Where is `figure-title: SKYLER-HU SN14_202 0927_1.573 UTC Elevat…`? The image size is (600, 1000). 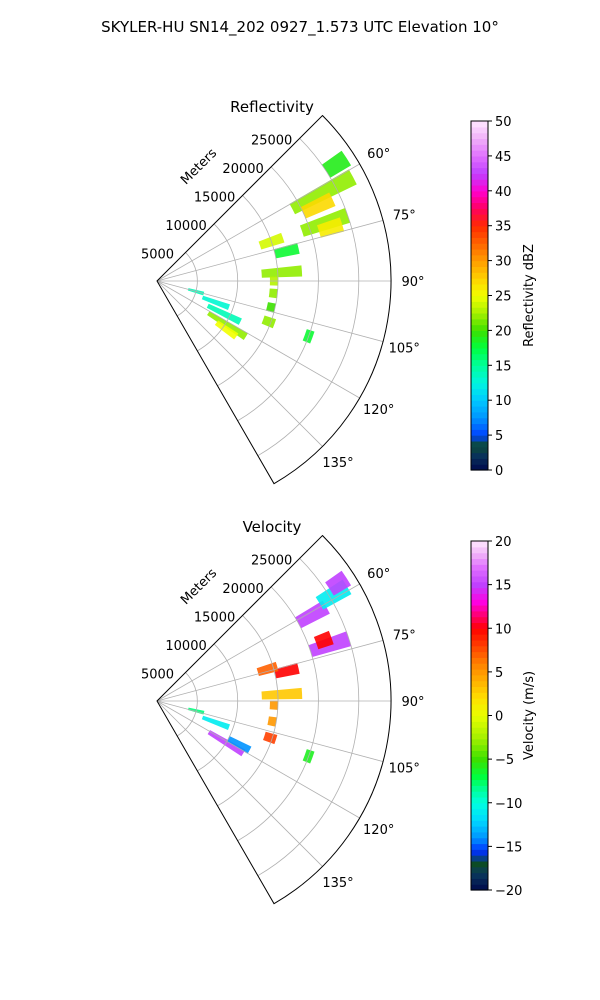 figure-title: SKYLER-HU SN14_202 0927_1.573 UTC Elevat… is located at coordinates (300, 27).